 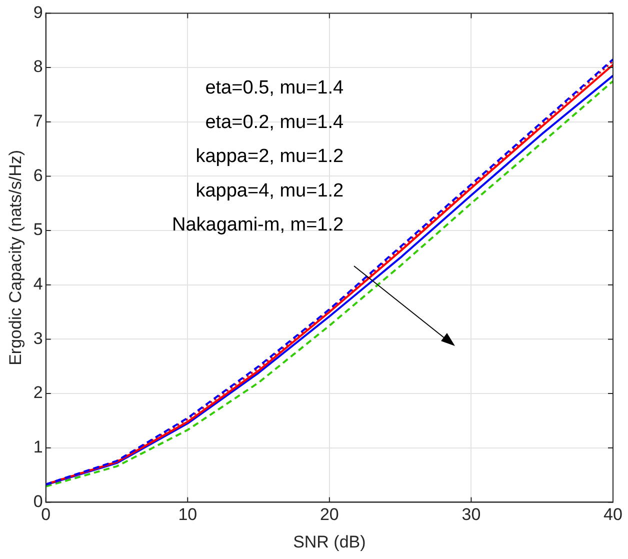 What do you see at coordinates (274, 122) in the screenshot?
I see `annotation: eta=0.2, mu=1.4` at bounding box center [274, 122].